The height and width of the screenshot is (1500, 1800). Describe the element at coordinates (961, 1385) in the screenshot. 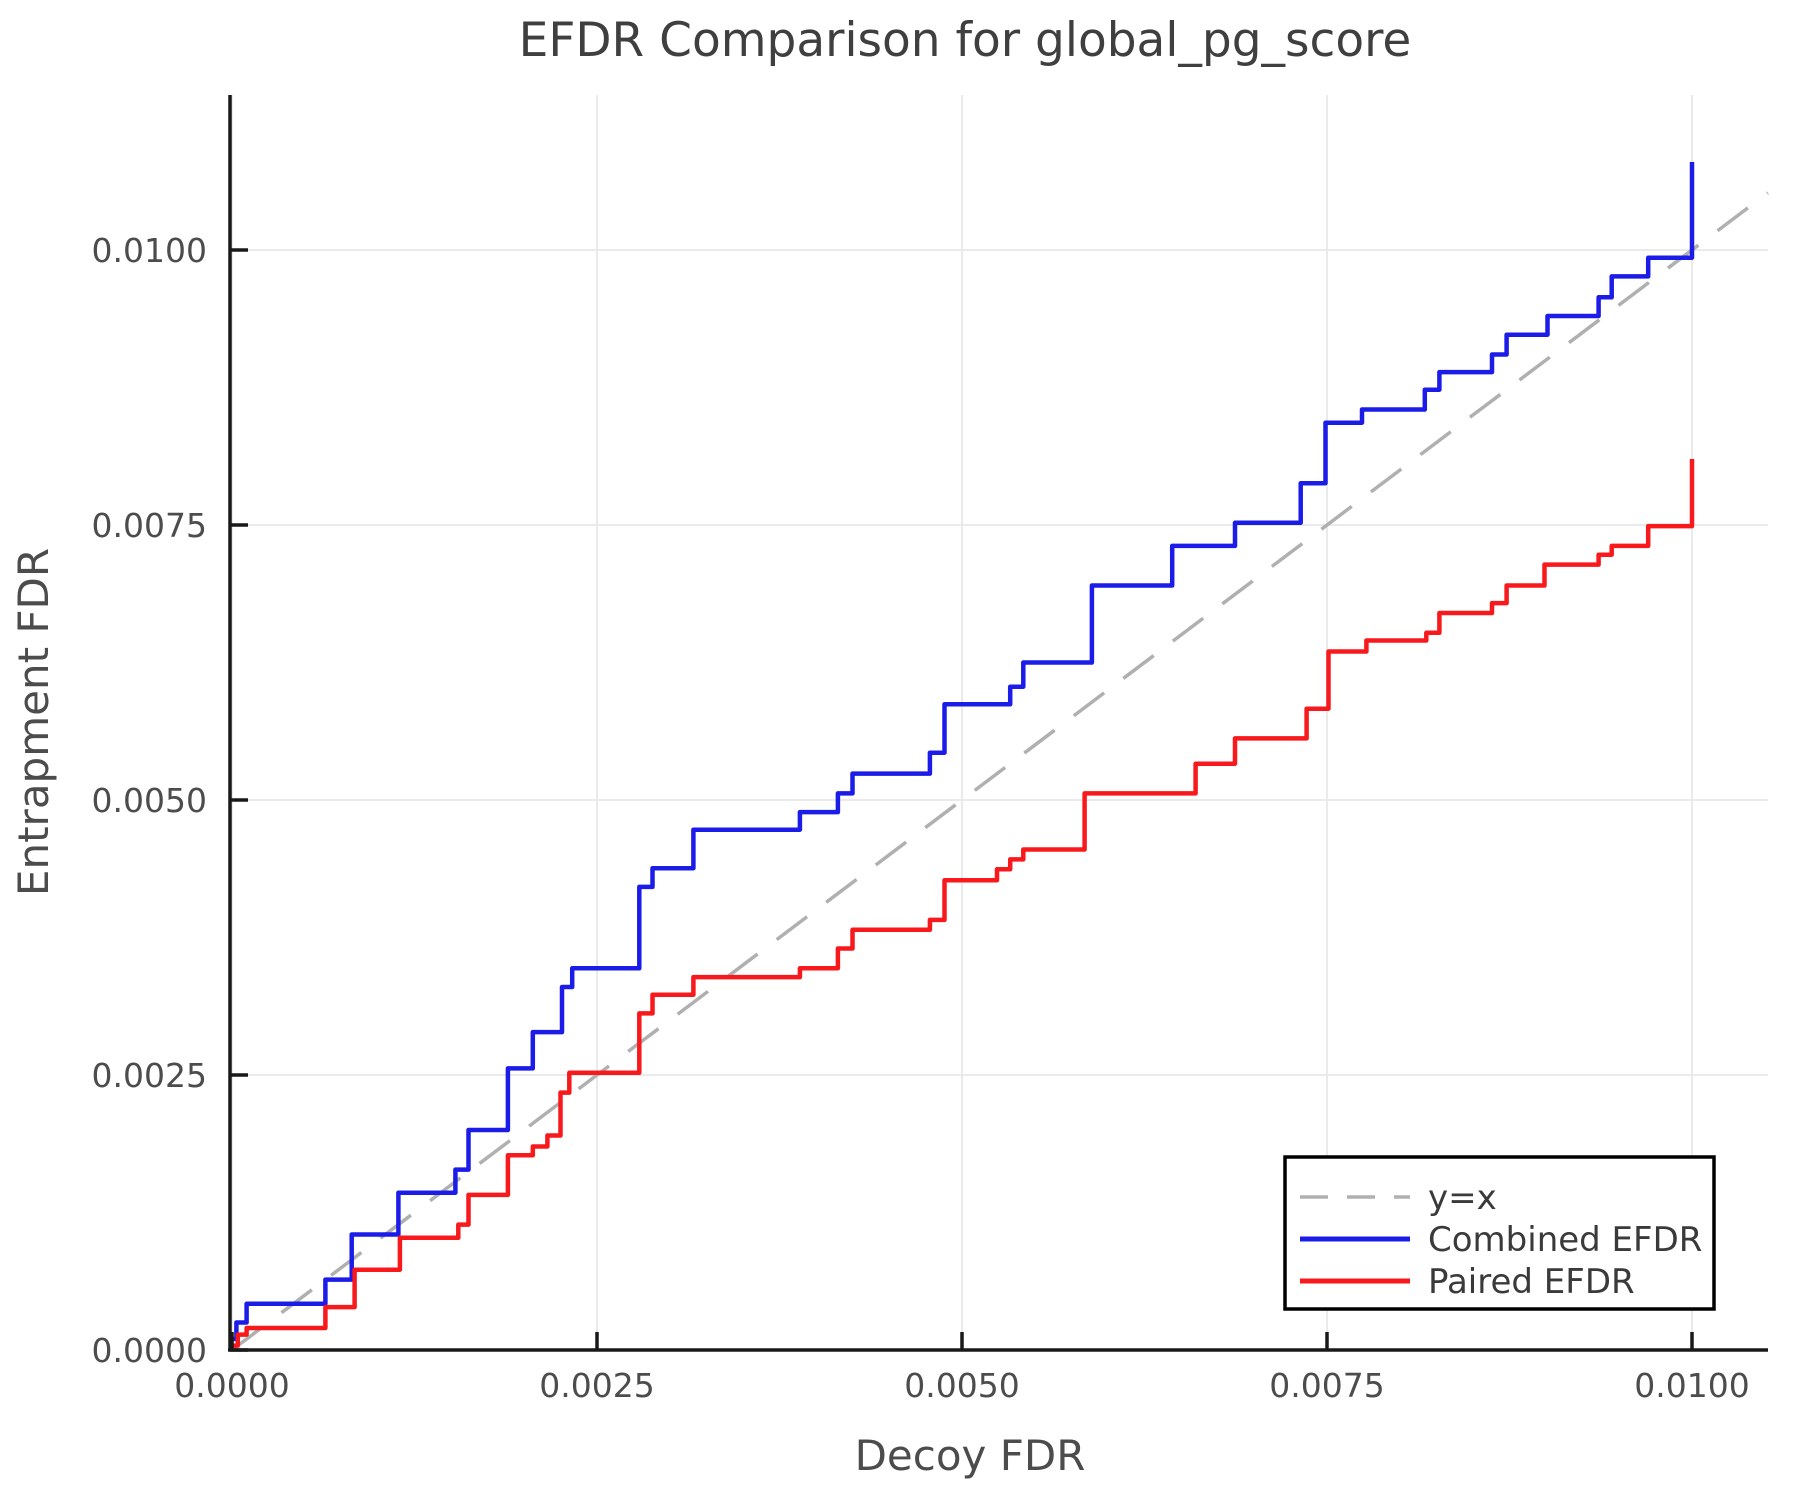

I see `x-tick-label: 0.0050` at that location.